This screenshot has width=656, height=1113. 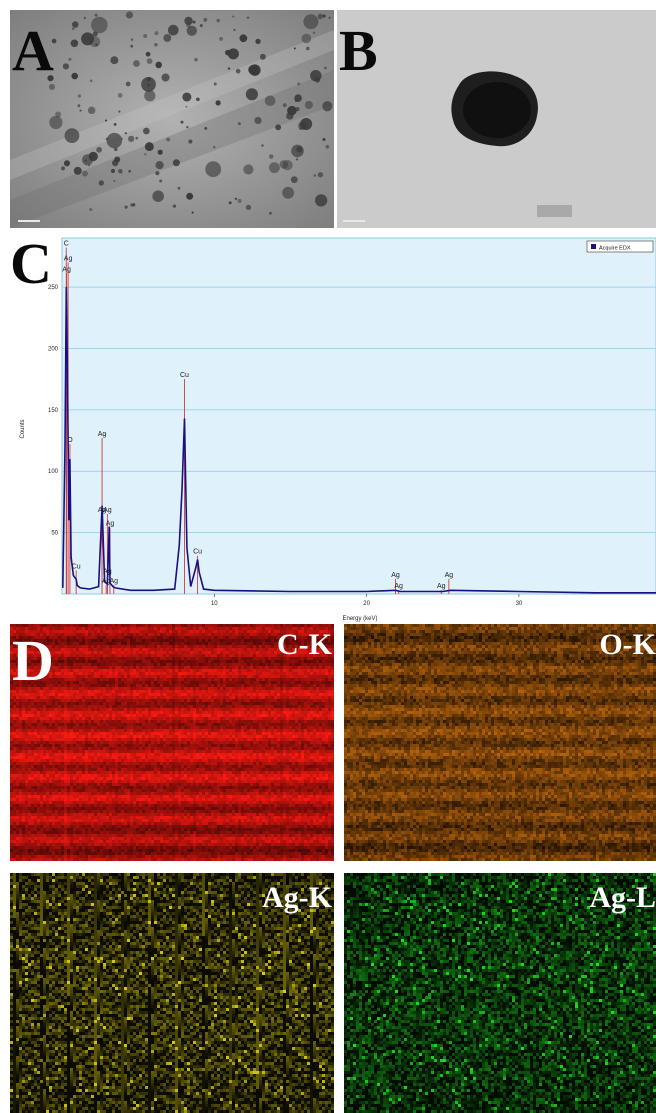 I want to click on tem-micrograph-b, so click(x=496, y=119).